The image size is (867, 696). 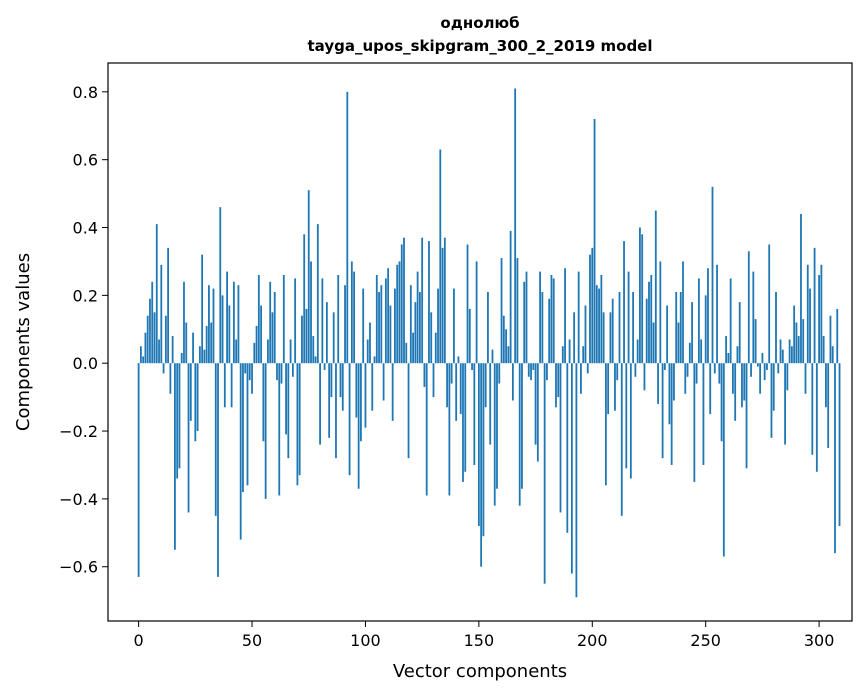 What do you see at coordinates (83, 330) in the screenshot?
I see `y-ticks: −0.6 −0.4 −0.2 0.0 0.2 0.4 0.6 0.8` at bounding box center [83, 330].